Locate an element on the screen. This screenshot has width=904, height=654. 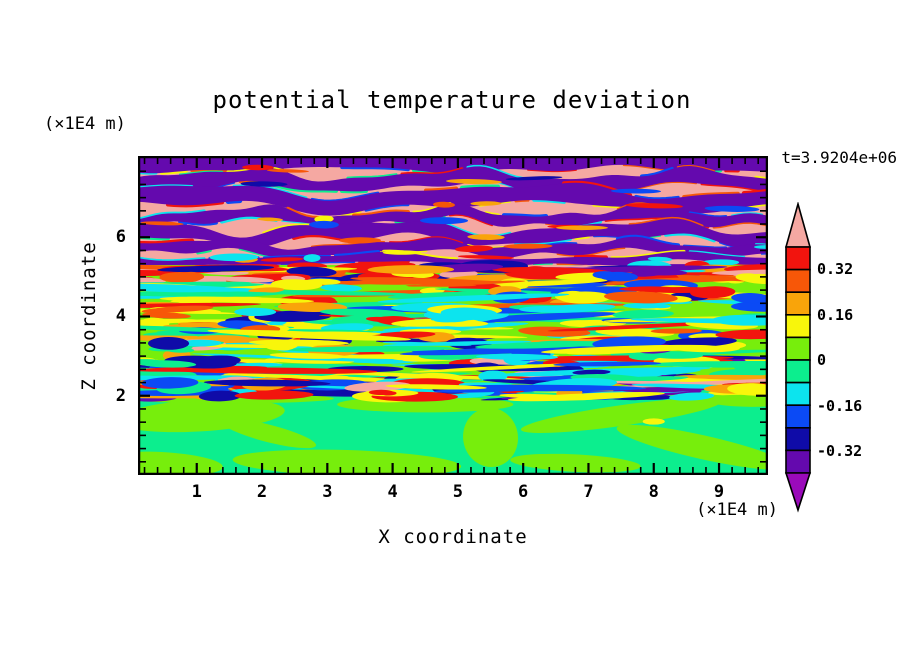
y-tick-label: 6 is located at coordinates (120, 237).